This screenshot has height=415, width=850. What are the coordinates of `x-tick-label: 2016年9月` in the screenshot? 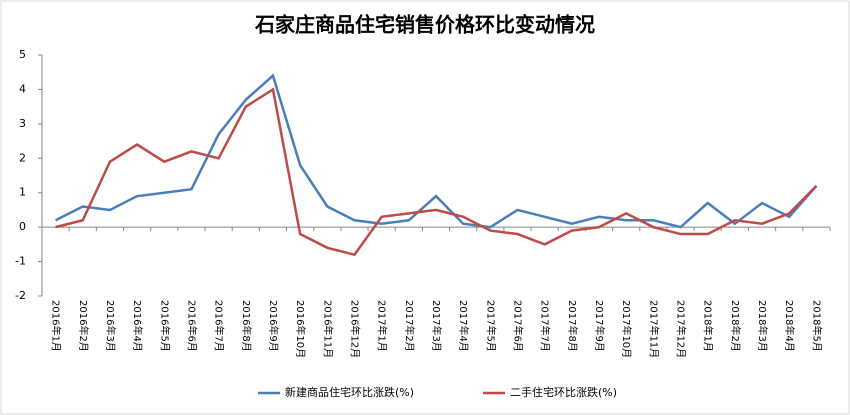 It's located at (273, 326).